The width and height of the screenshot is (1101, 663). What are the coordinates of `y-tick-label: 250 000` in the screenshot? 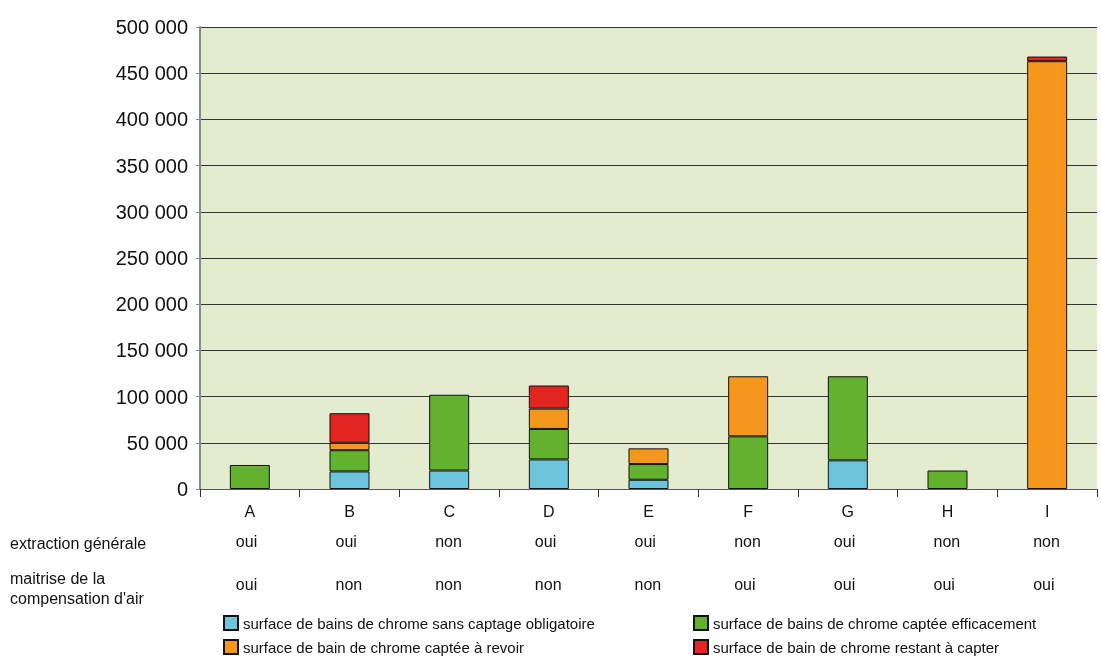 It's located at (151, 258).